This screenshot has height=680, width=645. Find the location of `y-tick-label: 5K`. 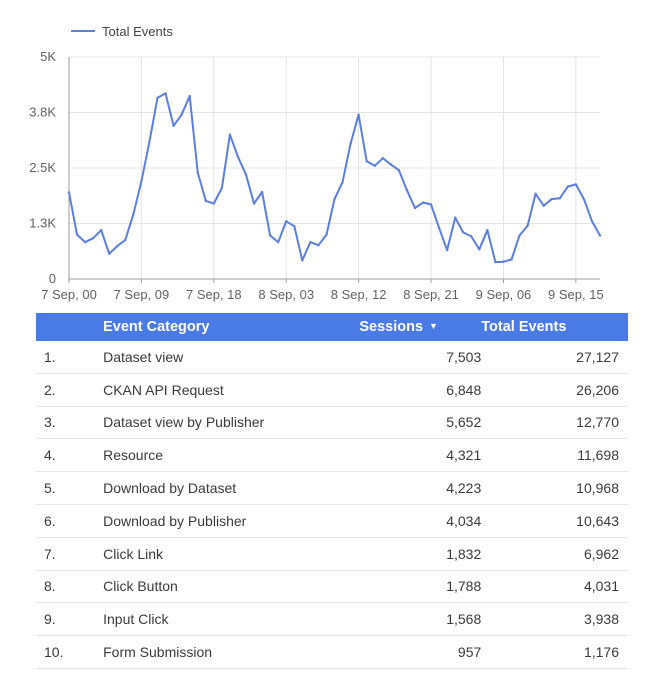

y-tick-label: 5K is located at coordinates (48, 56).